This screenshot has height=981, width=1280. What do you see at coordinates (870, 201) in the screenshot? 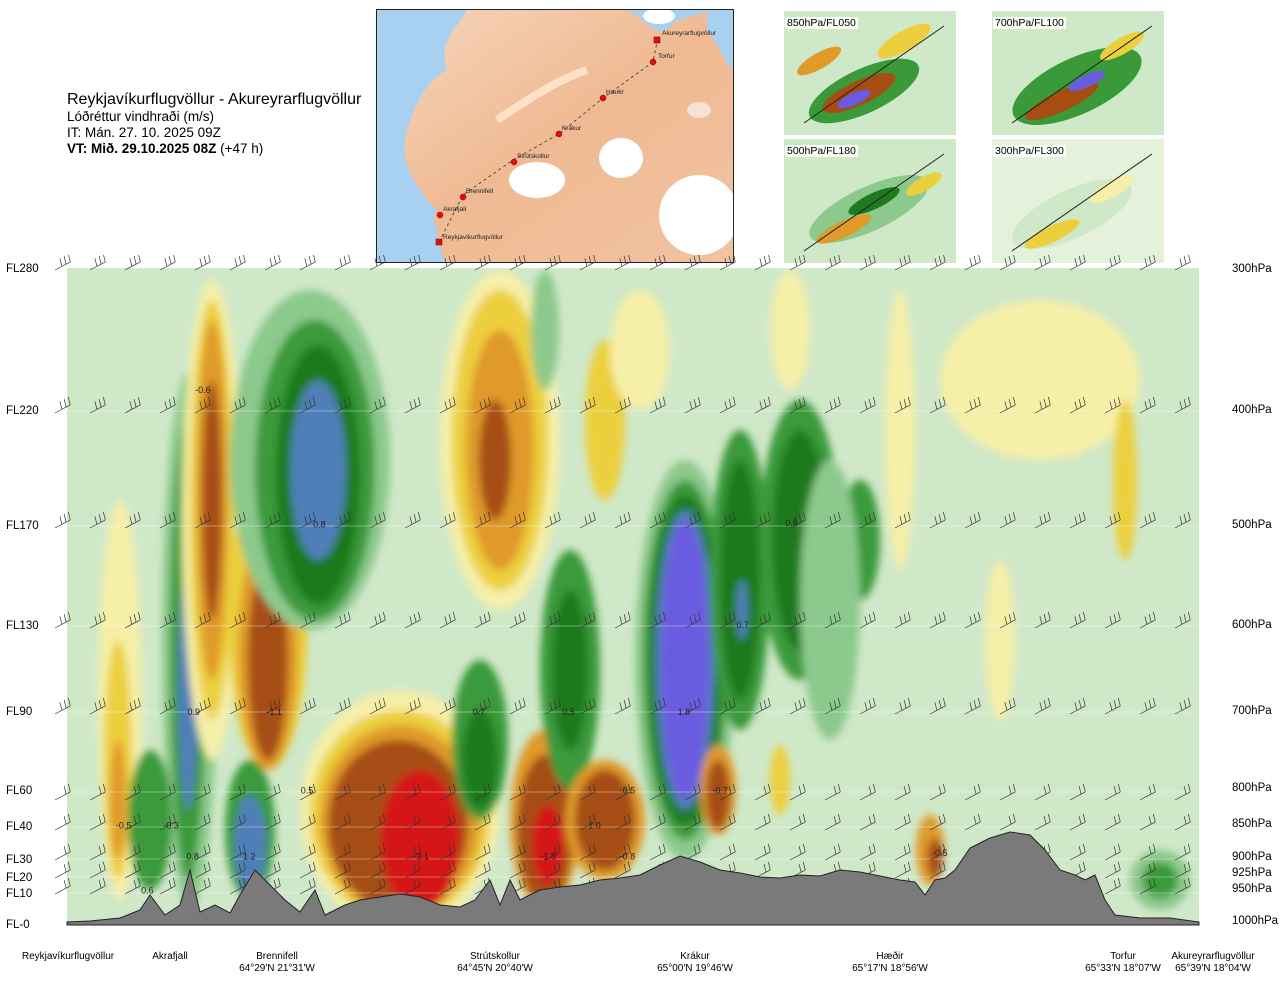
I see `thumbnail-500hpa: 500hPa/FL180` at bounding box center [870, 201].